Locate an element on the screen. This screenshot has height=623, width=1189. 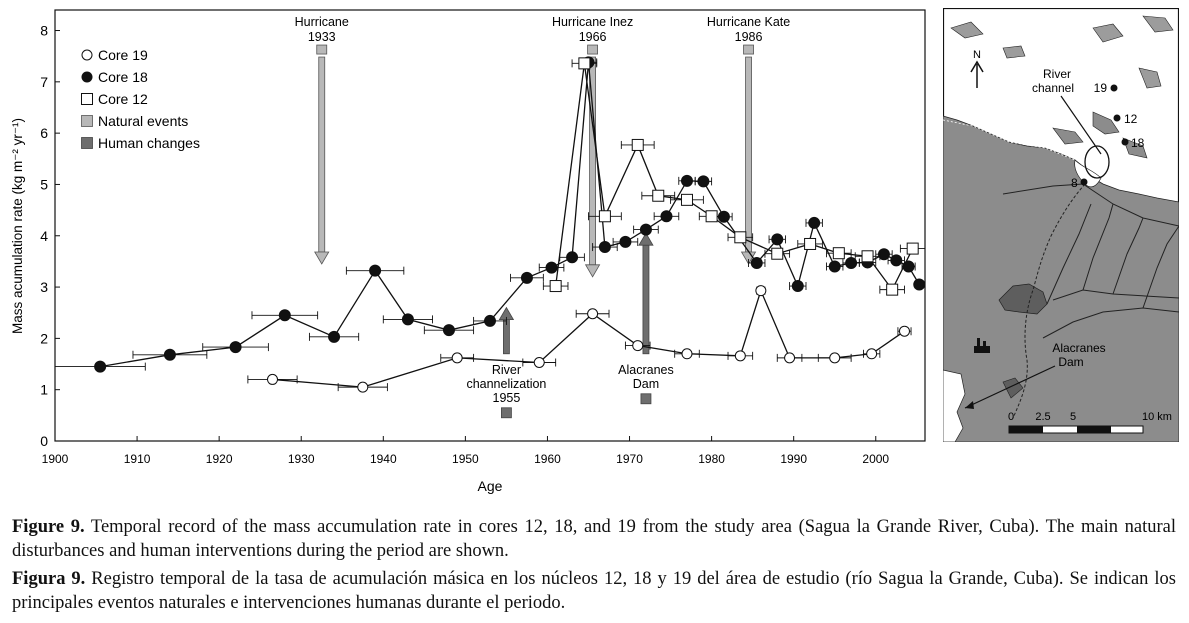
event-4-marker is located at coordinates (506, 413).